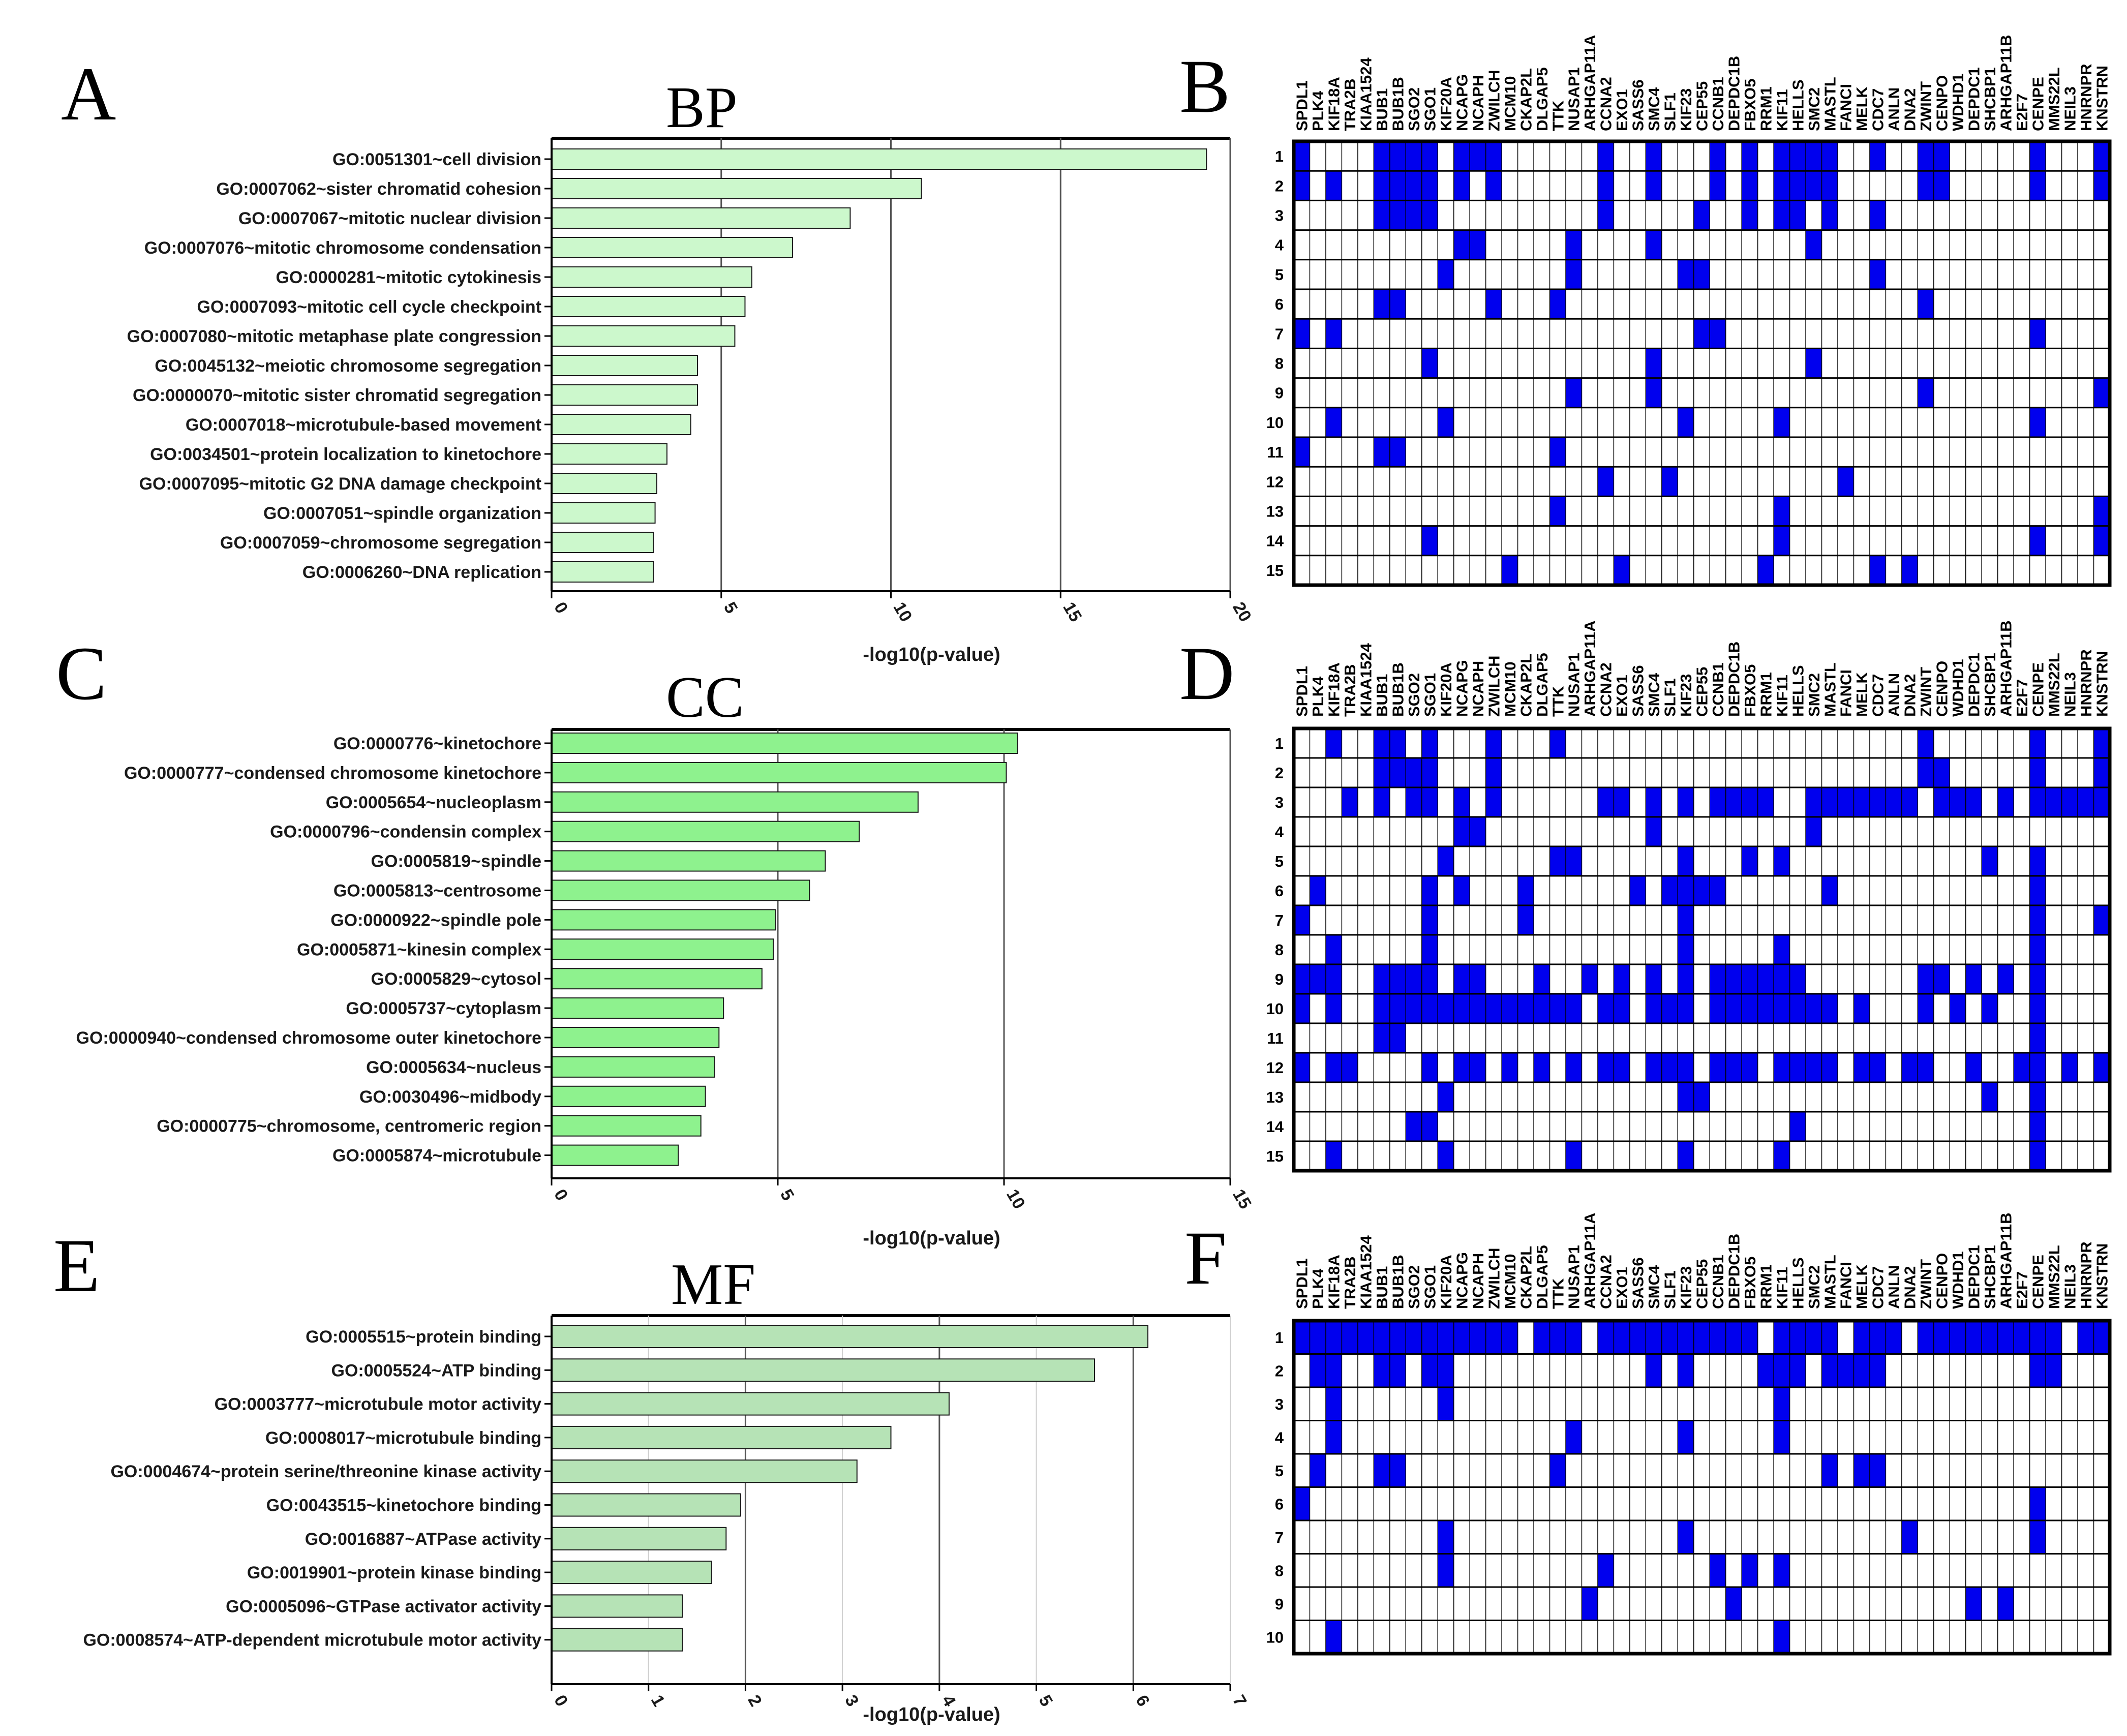 The image size is (2127, 1736). Describe the element at coordinates (1542, 1277) in the screenshot. I see `mf-gene-label: DLGAP5` at that location.